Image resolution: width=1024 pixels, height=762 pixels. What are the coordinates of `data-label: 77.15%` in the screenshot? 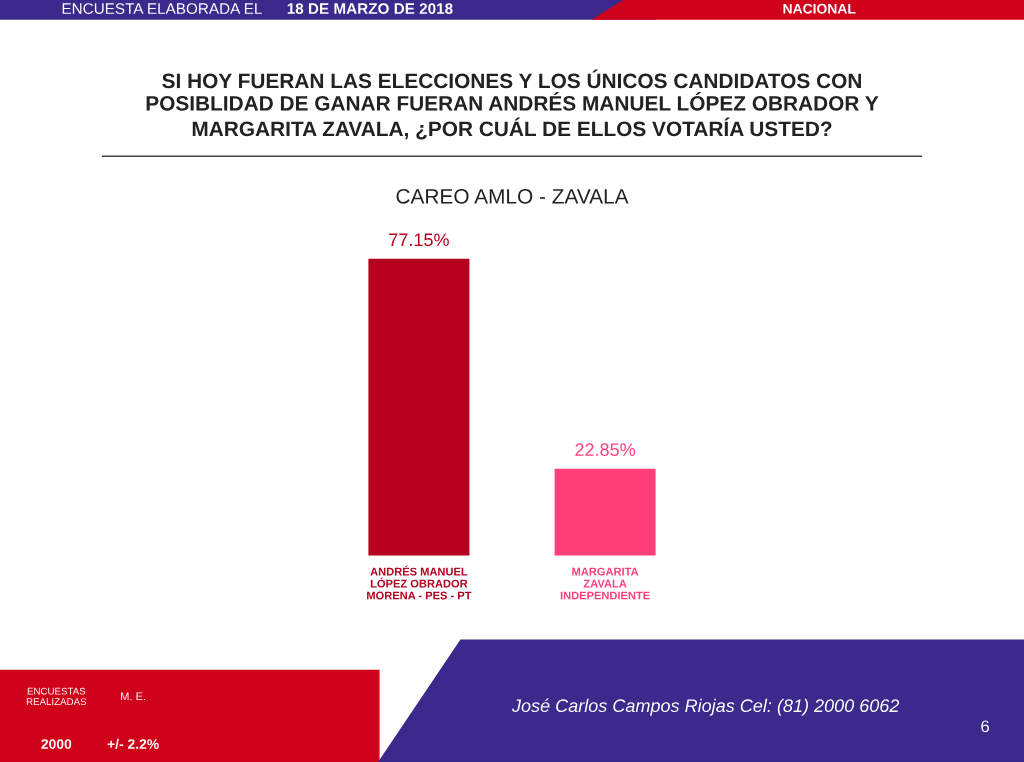 It's located at (419, 240).